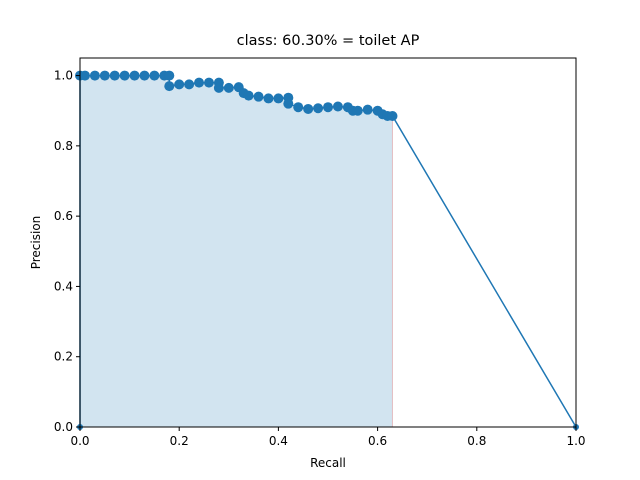  Describe the element at coordinates (63, 216) in the screenshot. I see `y-tick-label: 0.6` at that location.